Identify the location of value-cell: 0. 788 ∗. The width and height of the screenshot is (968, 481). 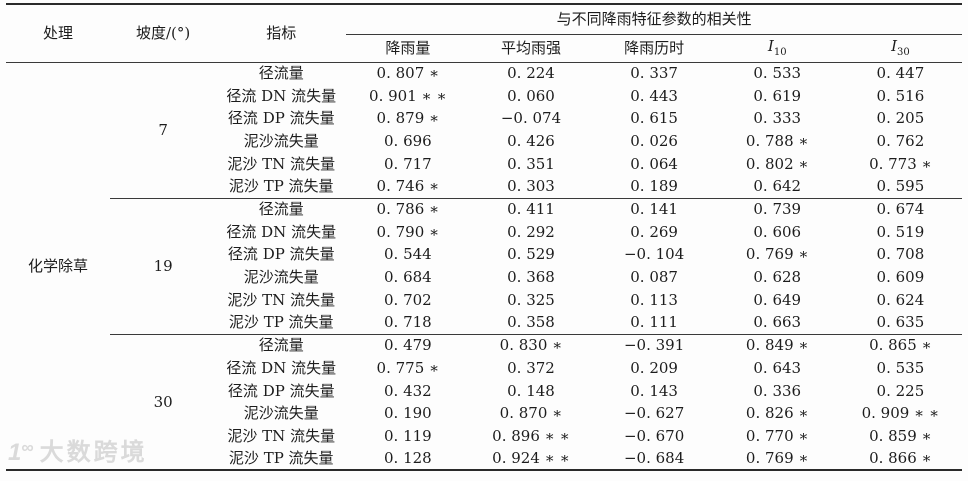
(777, 141).